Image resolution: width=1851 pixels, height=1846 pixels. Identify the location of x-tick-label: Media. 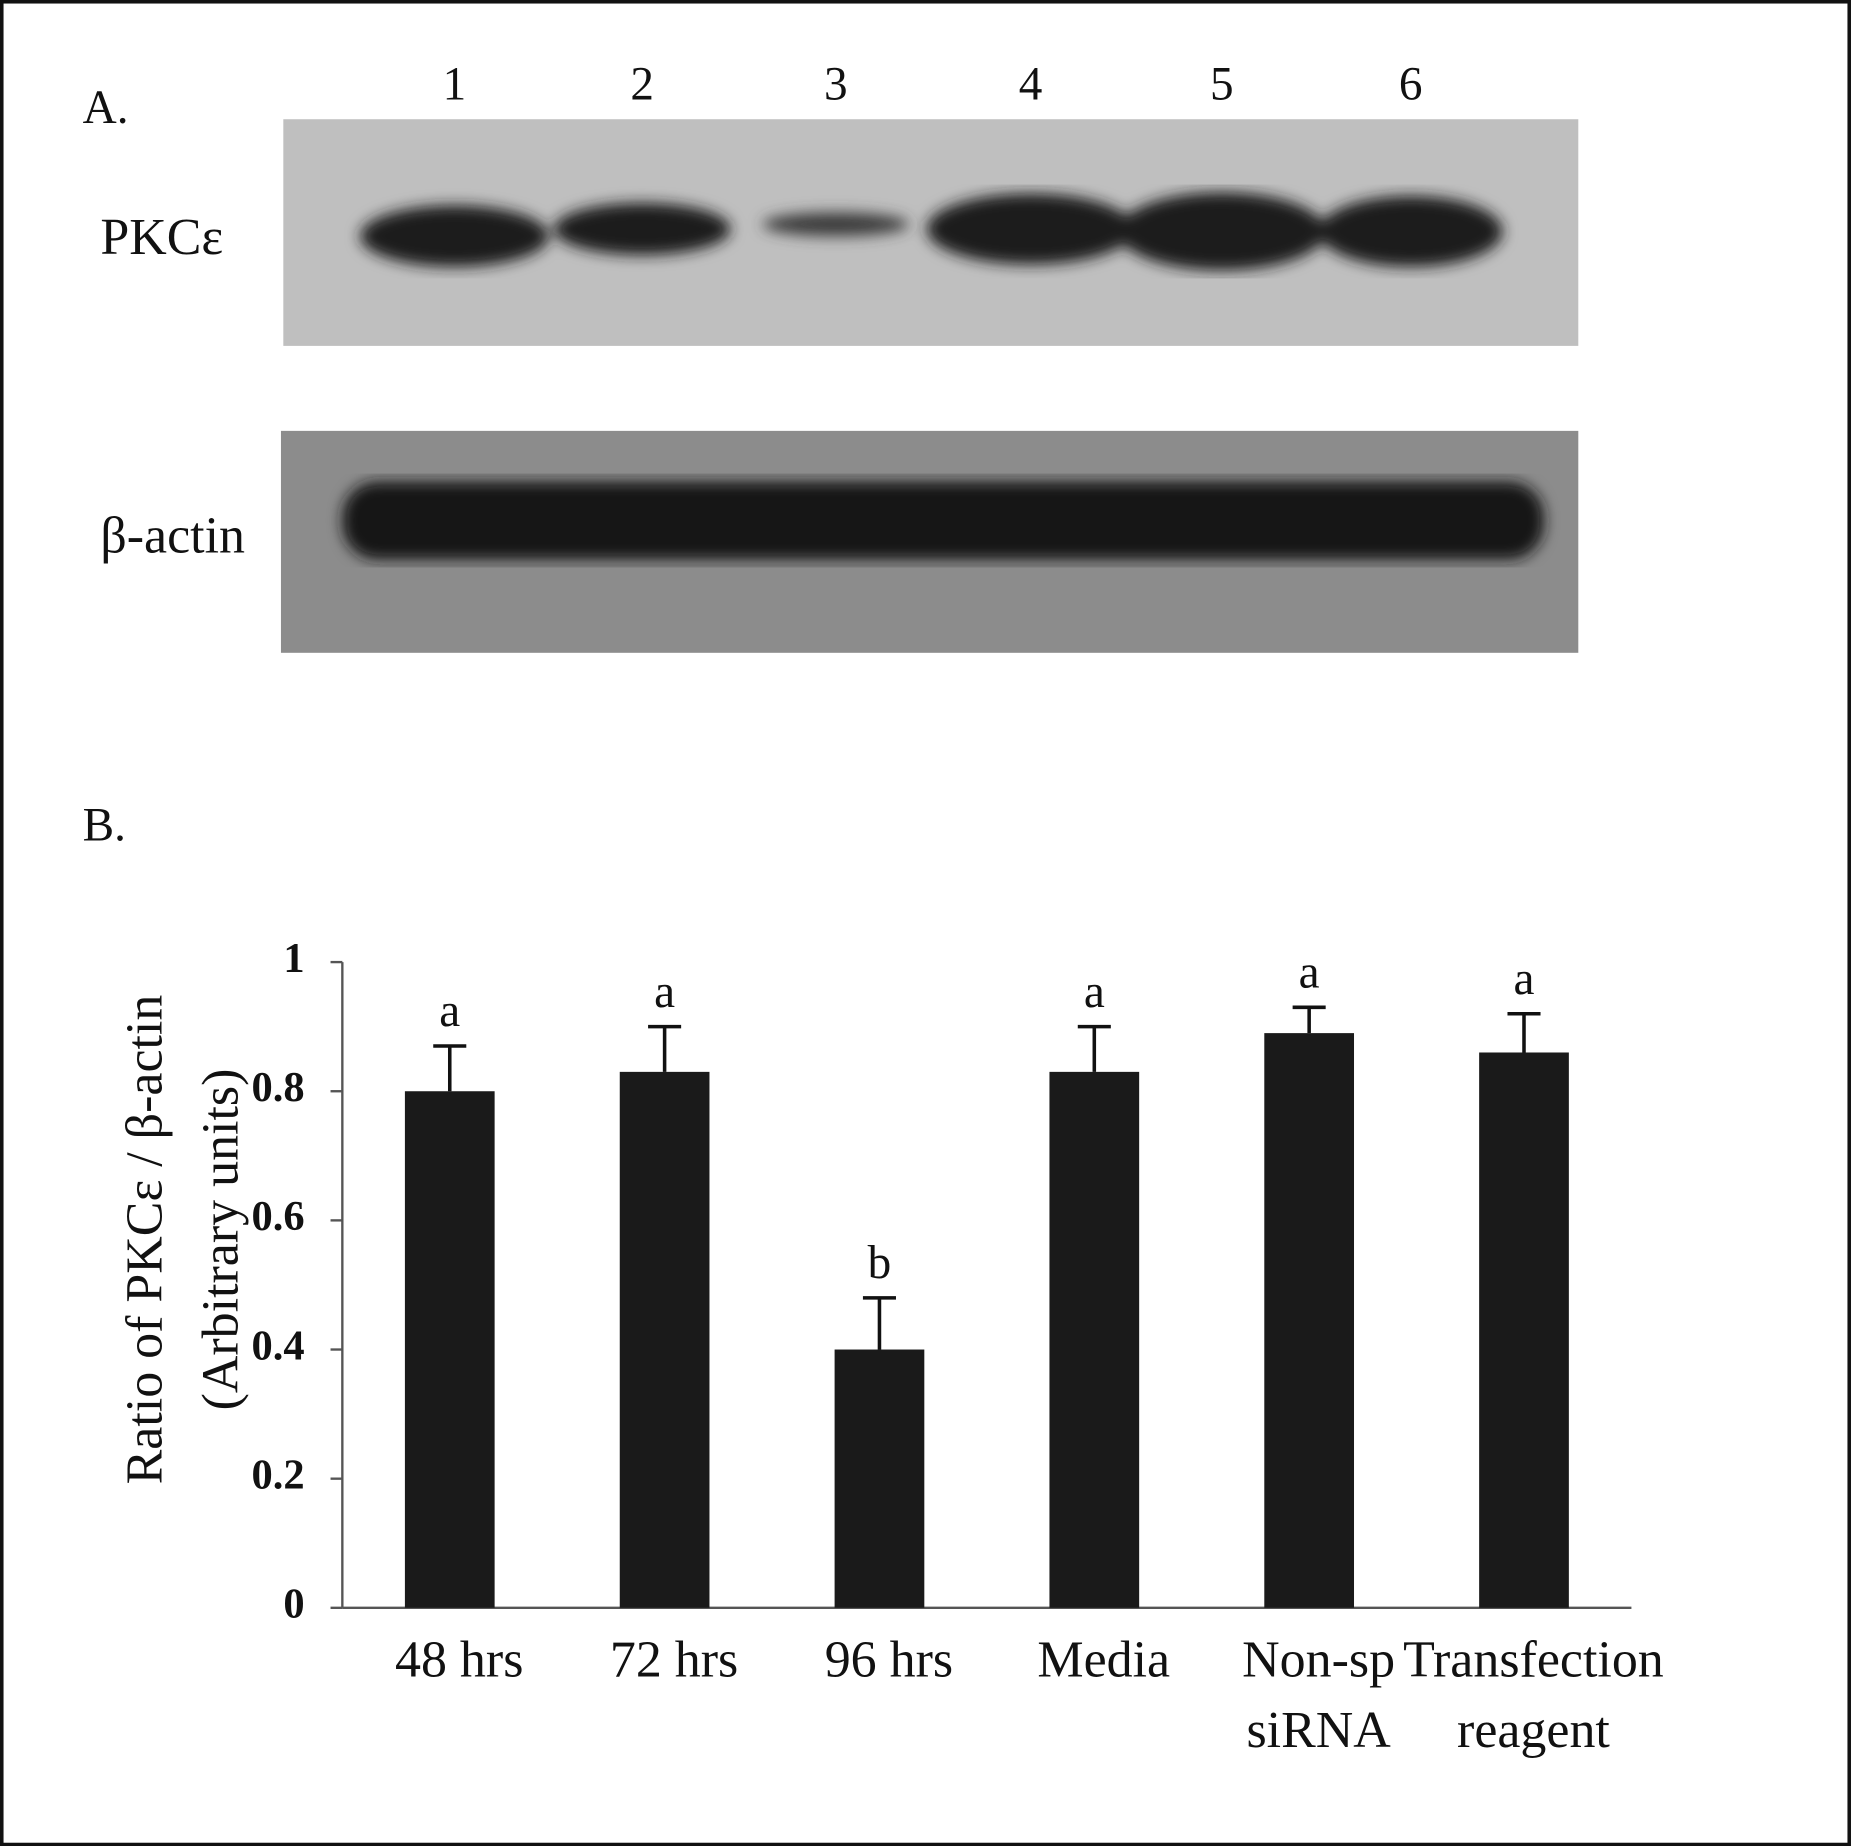
(1104, 1659).